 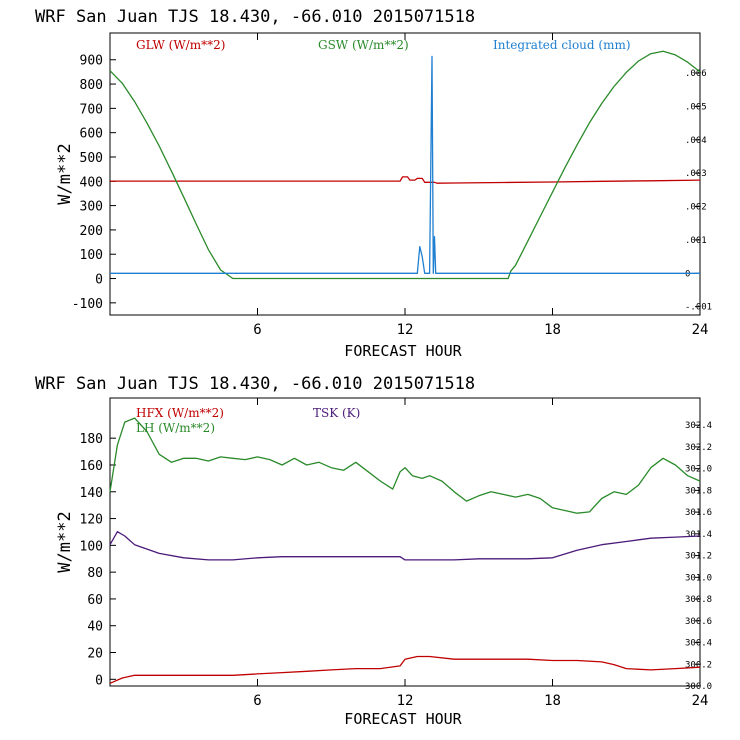 What do you see at coordinates (696, 74) in the screenshot?
I see `y2-tick-label-0-0: .006` at bounding box center [696, 74].